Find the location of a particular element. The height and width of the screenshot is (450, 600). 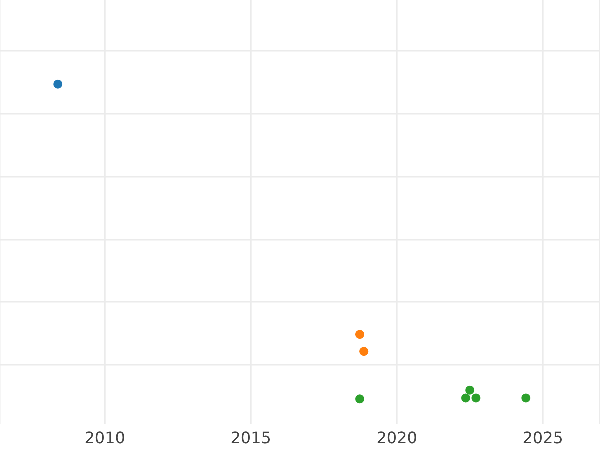

x-tick-label: 2020 is located at coordinates (397, 438).